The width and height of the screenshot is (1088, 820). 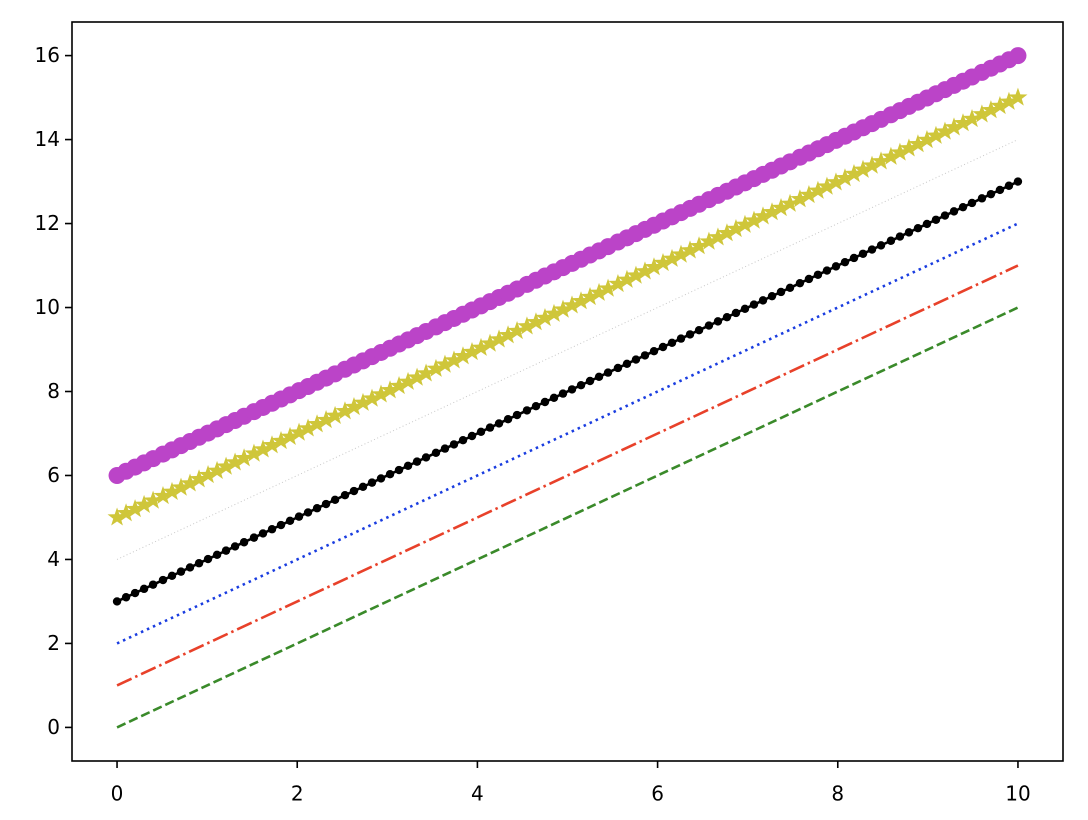 I want to click on x-tick-label: 6, so click(x=657, y=794).